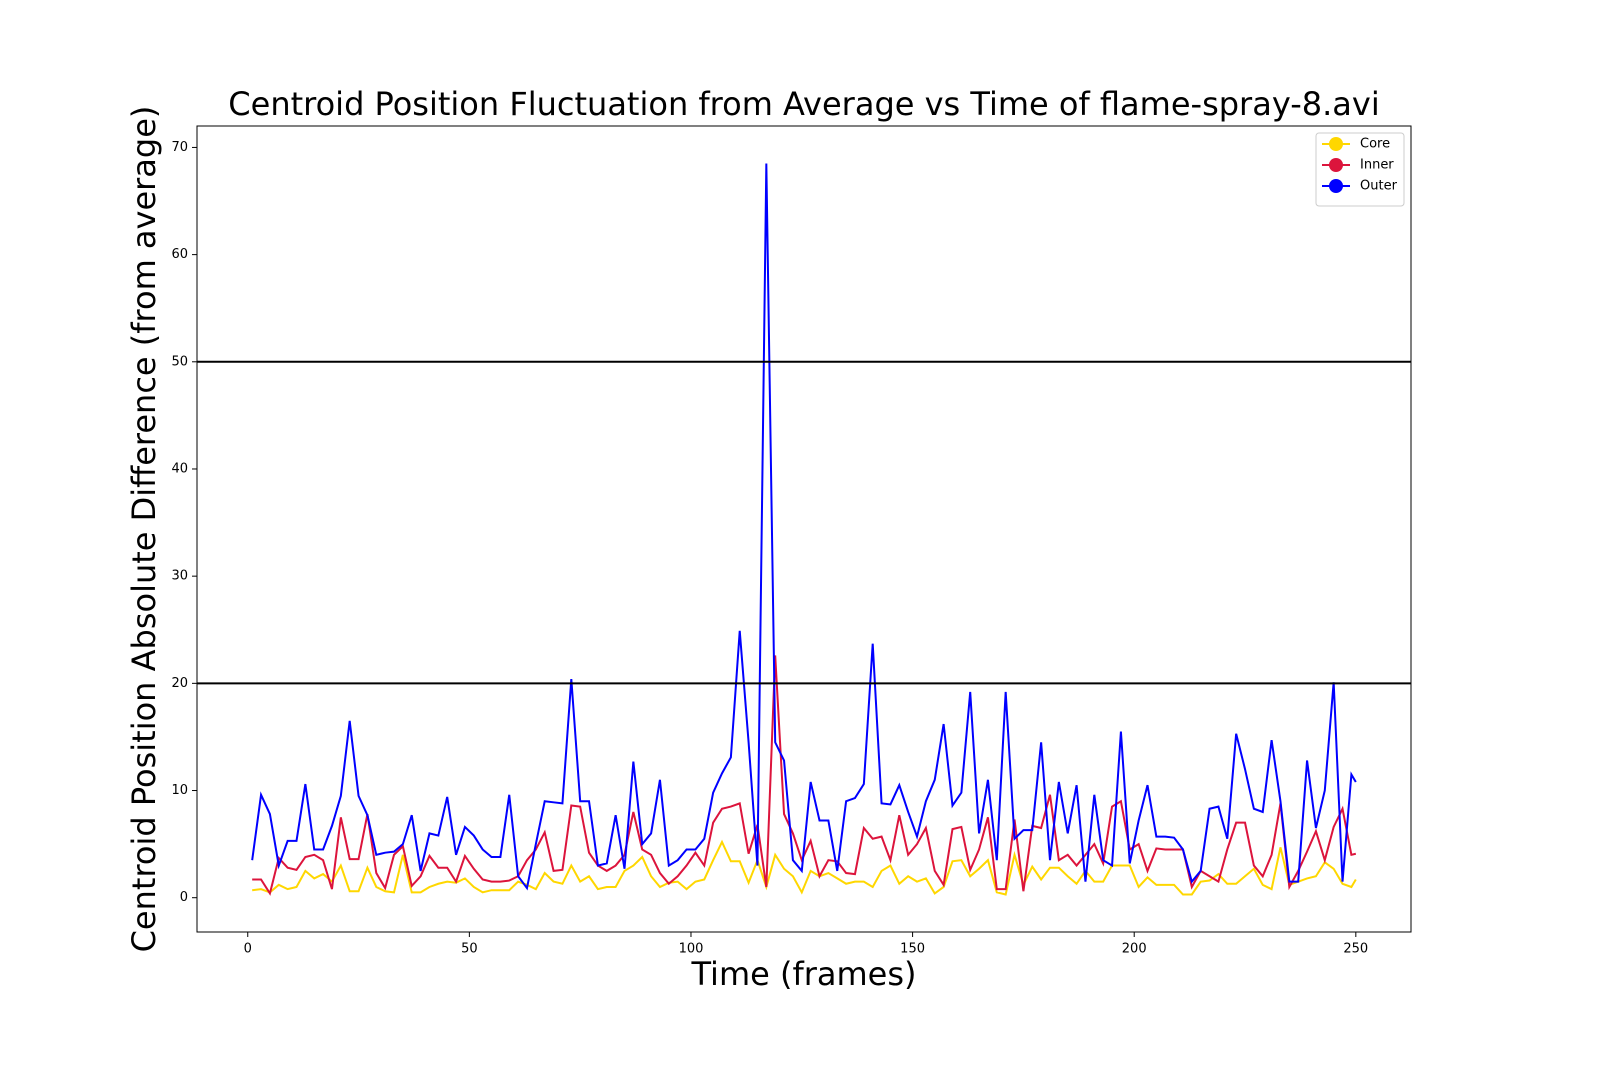 The height and width of the screenshot is (1069, 1600). What do you see at coordinates (912, 949) in the screenshot?
I see `x-tick-label: 150` at bounding box center [912, 949].